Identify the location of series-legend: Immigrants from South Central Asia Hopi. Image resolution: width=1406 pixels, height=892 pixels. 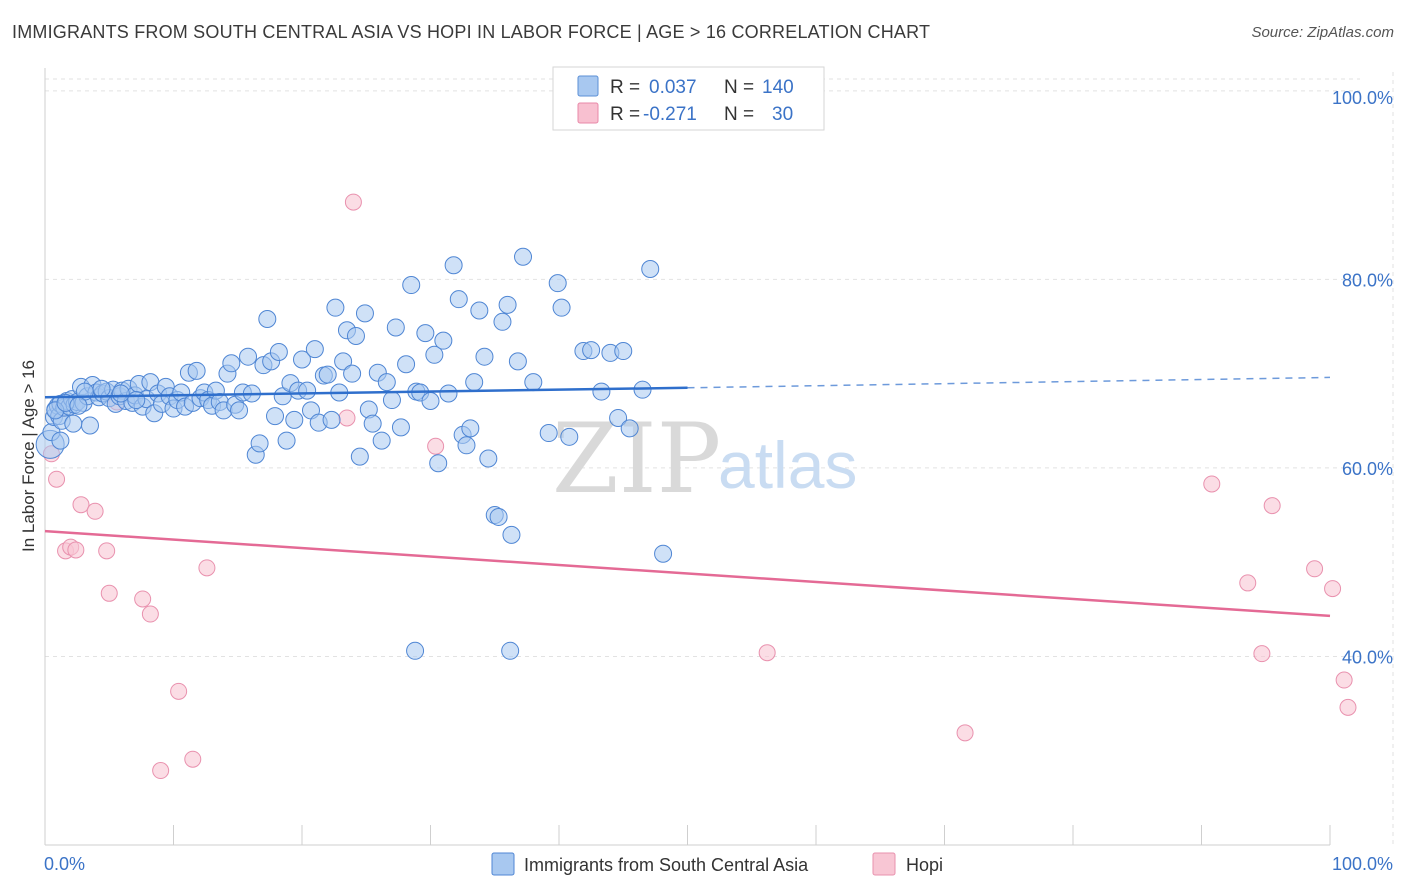
(717, 864).